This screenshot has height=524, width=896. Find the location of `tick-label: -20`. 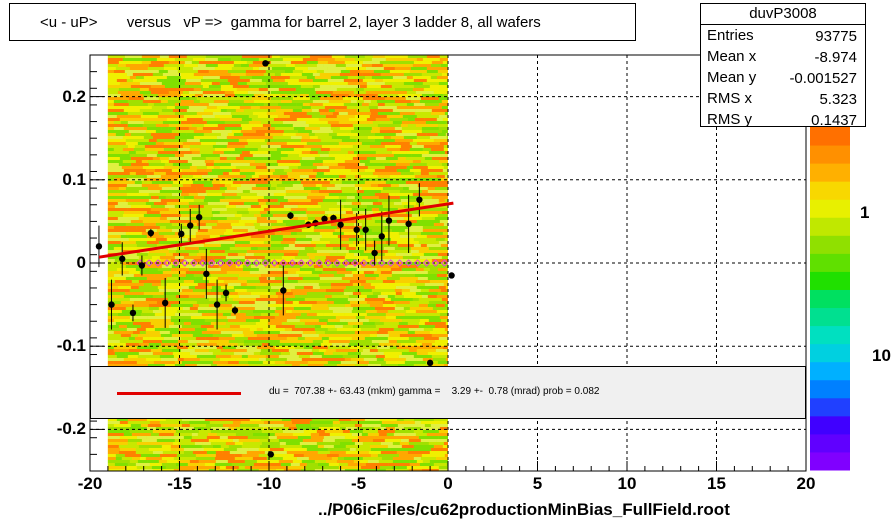

tick-label: -20 is located at coordinates (90, 483).